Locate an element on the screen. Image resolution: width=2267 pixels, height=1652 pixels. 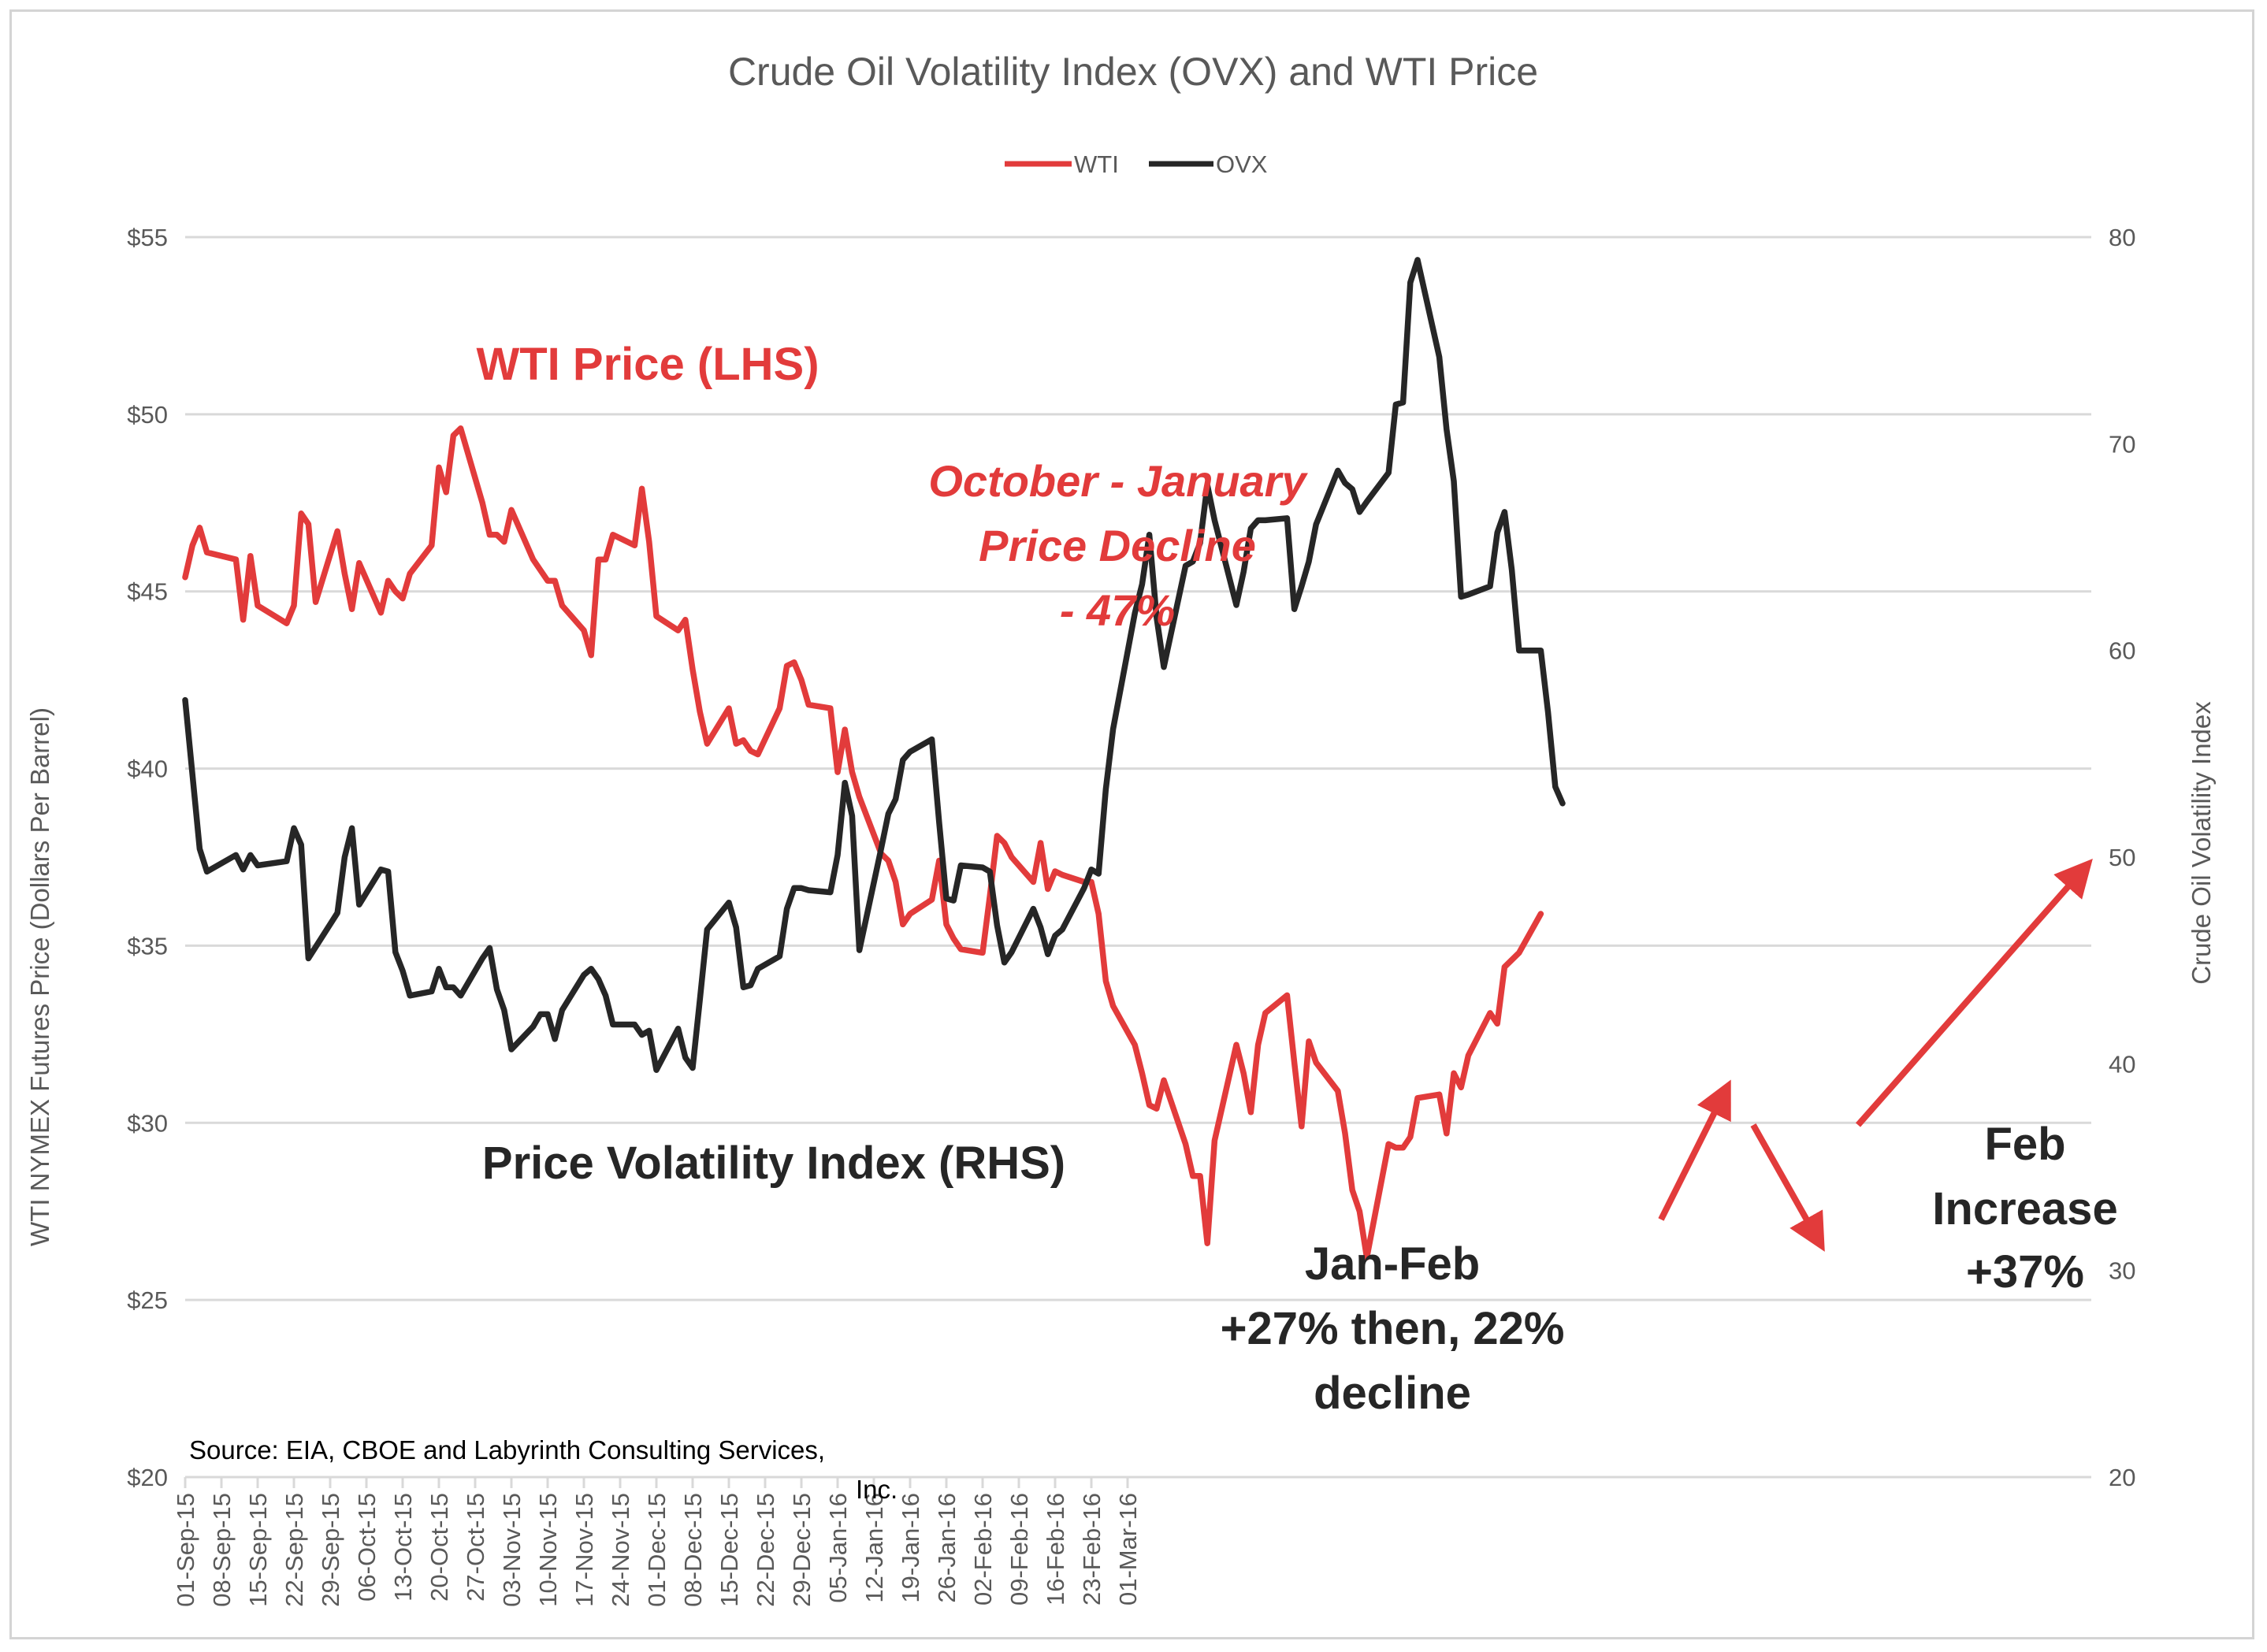
source-line-2: Inc. is located at coordinates (877, 1489).